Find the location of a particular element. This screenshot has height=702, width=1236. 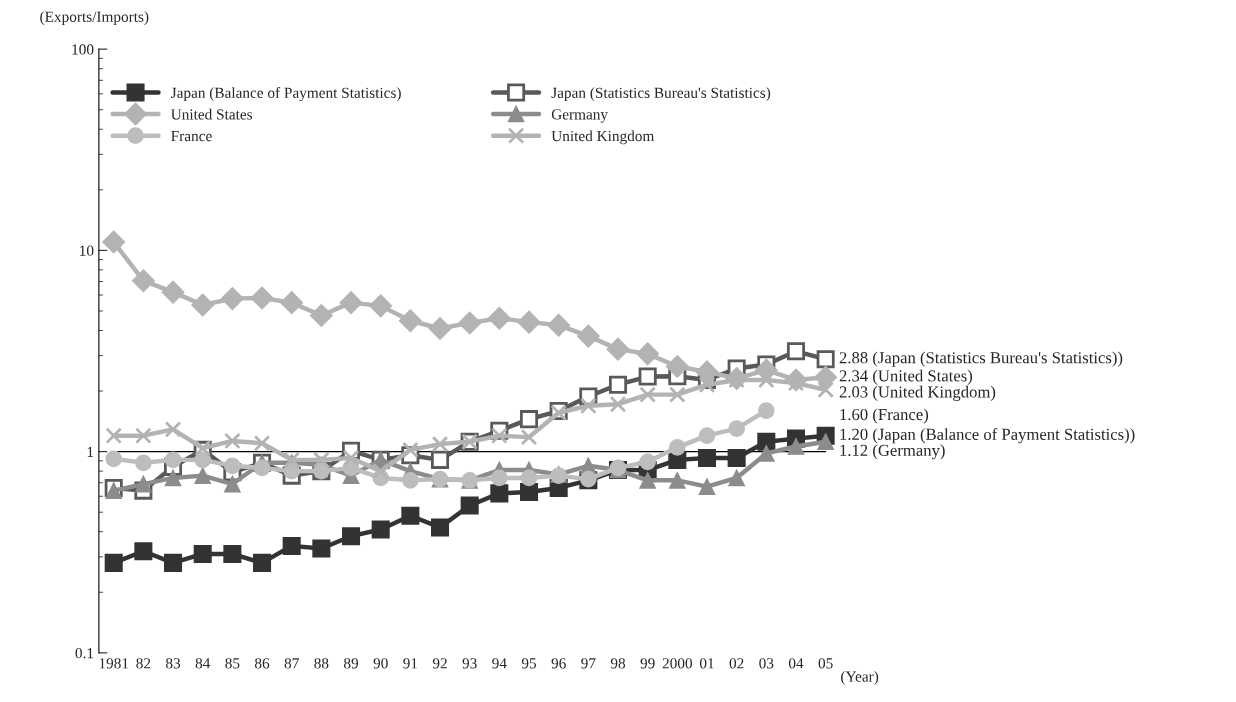

x-tick-label: 02 is located at coordinates (736, 663).